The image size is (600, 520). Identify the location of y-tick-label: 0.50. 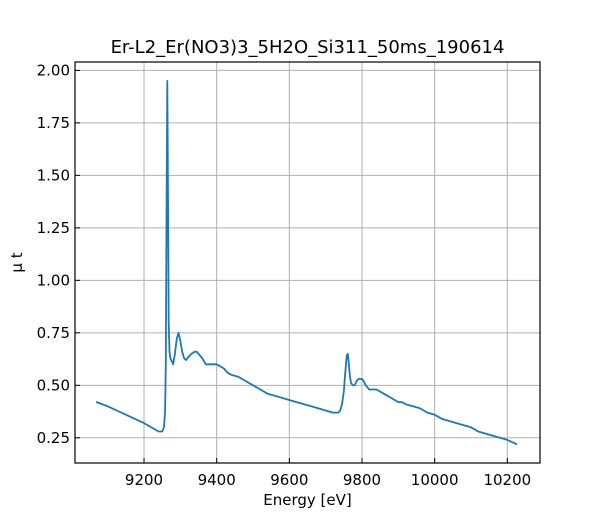
(53, 385).